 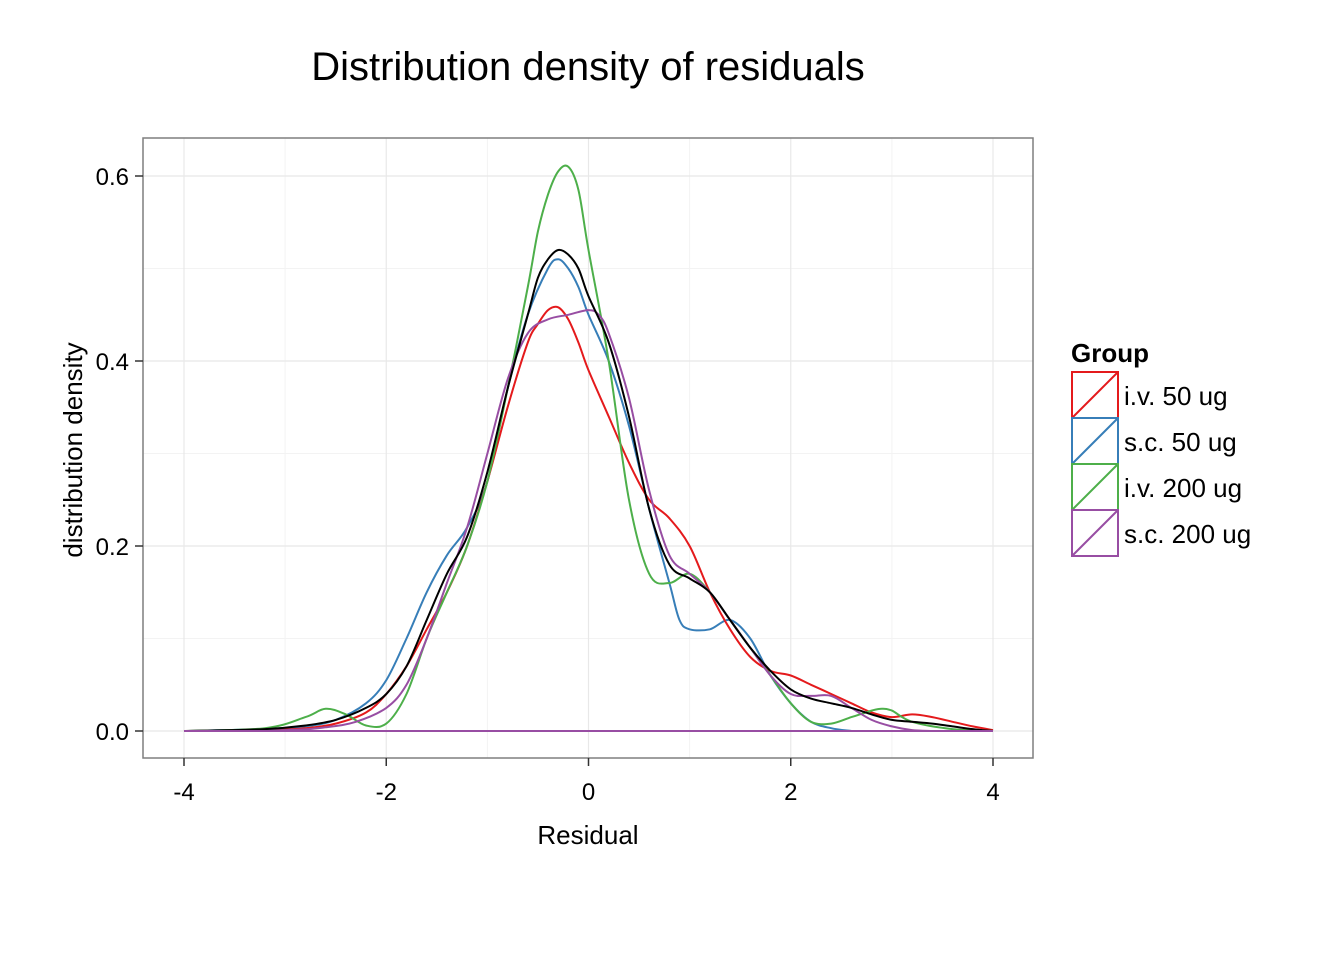 I want to click on legend-label: i.v. 200 ug, so click(x=1183, y=488).